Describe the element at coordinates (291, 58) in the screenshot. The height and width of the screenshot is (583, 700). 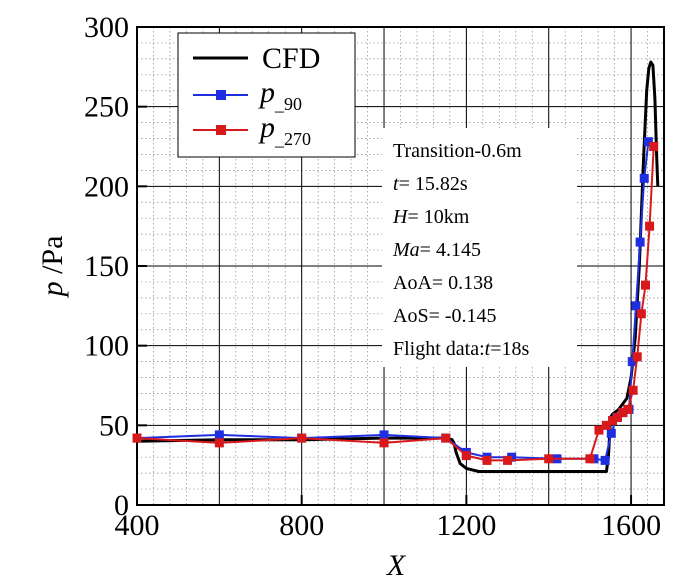
I see `legend-label-cfd: CFD` at that location.